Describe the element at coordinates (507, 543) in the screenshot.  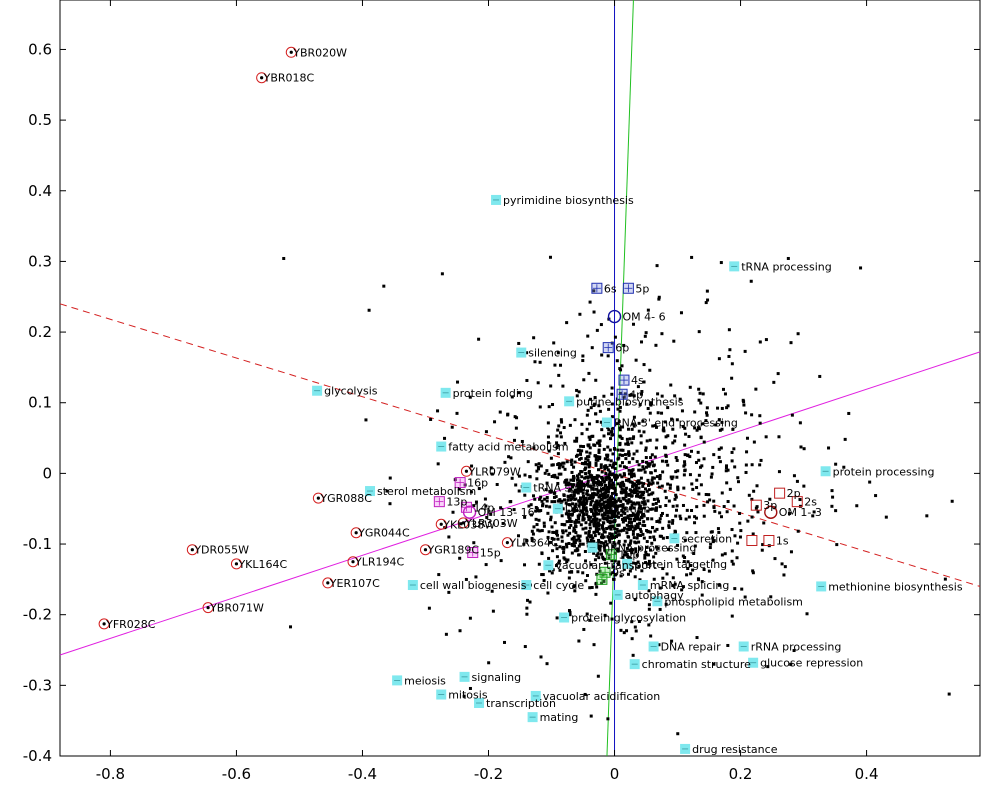
I see `gene-marker-dot` at that location.